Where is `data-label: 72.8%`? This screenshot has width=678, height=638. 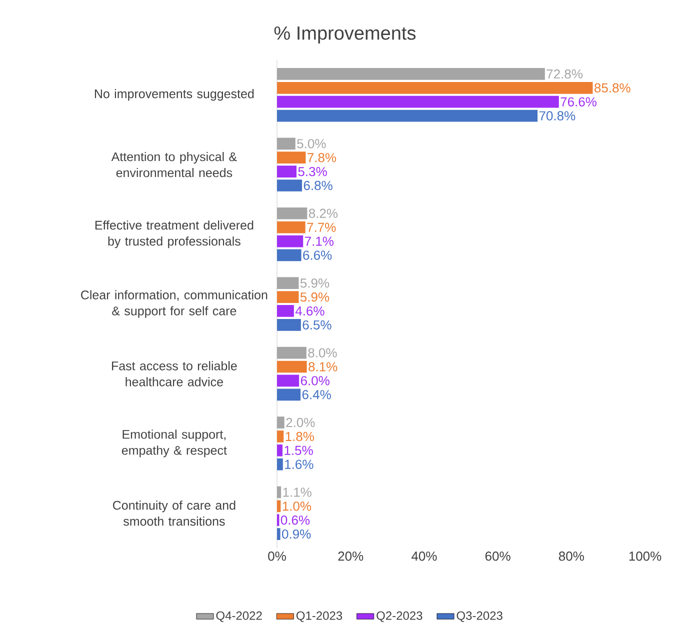
data-label: 72.8% is located at coordinates (564, 74).